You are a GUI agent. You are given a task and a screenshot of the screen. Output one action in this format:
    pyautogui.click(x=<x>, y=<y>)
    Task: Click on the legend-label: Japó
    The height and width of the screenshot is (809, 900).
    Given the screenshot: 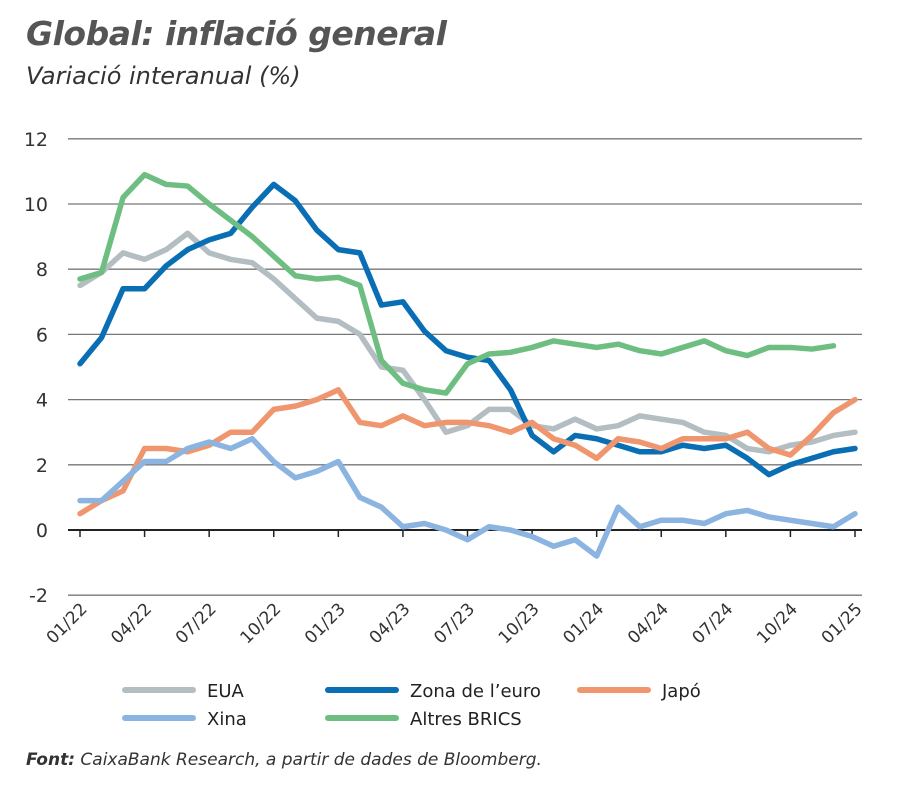 What is the action you would take?
    pyautogui.click(x=681, y=691)
    